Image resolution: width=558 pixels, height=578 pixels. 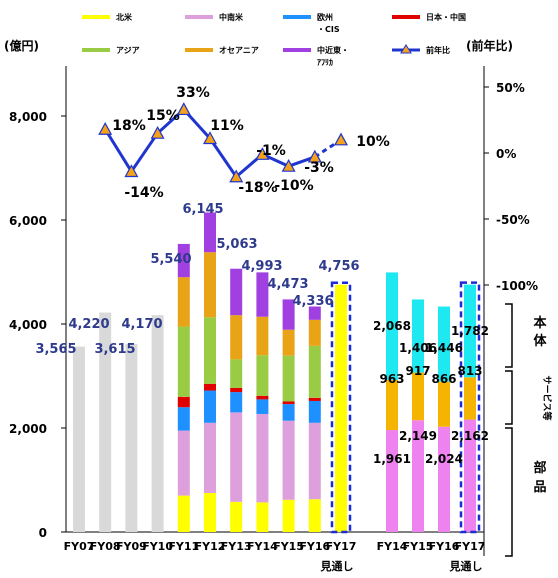 I want to click on segment-label: 1,446, so click(x=444, y=348).